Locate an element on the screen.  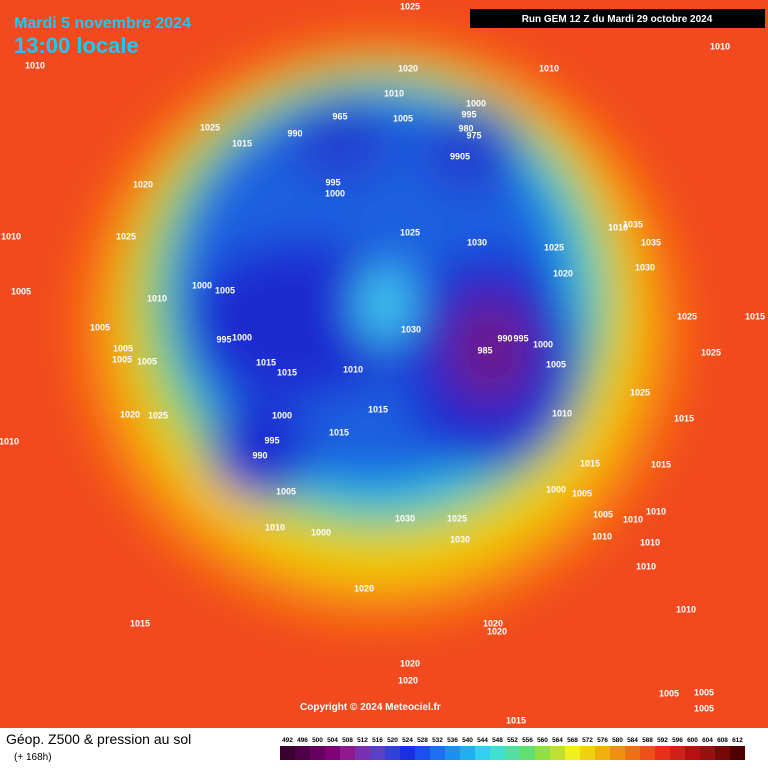
scale-label: 544 is located at coordinates (482, 740).